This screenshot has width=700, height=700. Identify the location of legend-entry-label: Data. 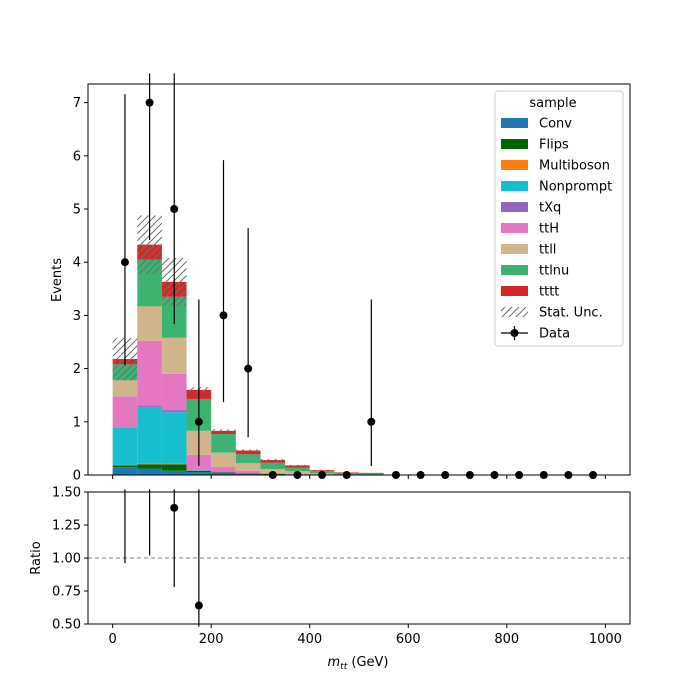
(554, 334).